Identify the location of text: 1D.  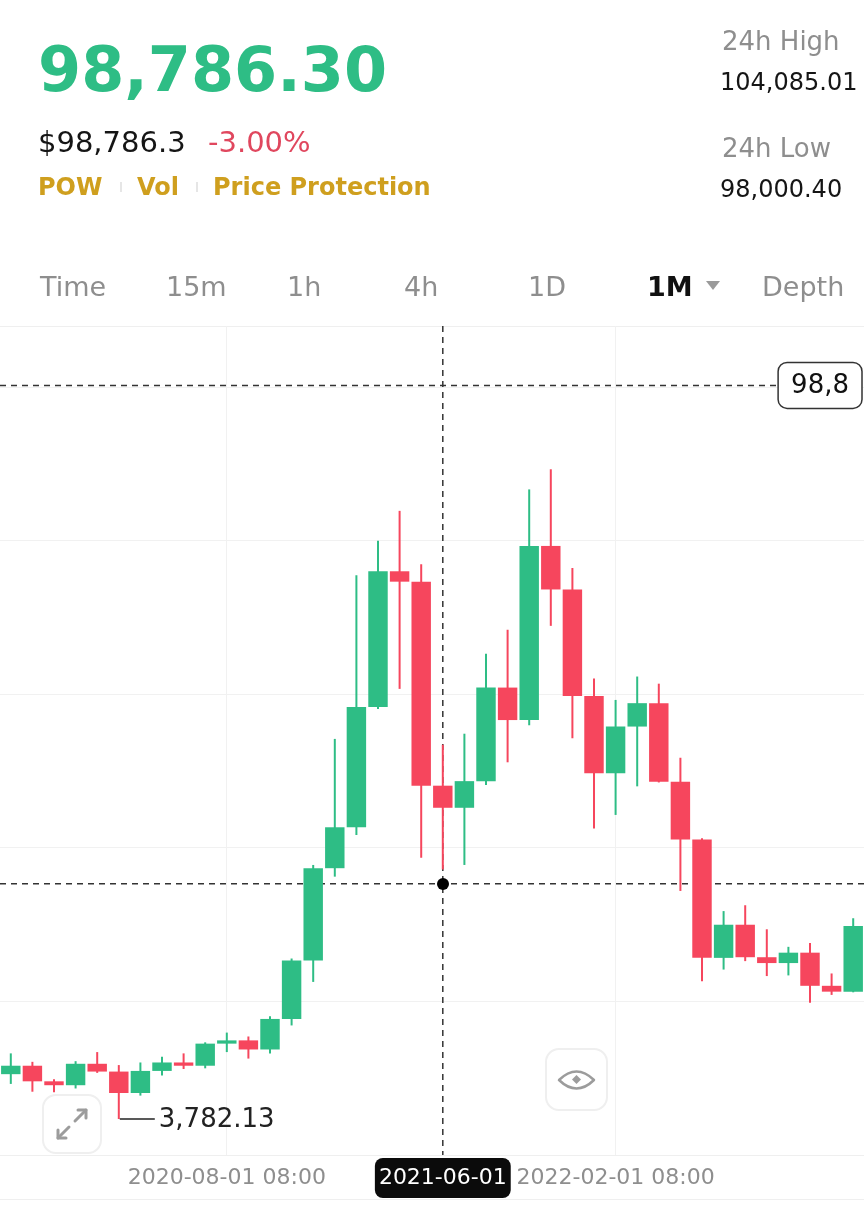
(547, 287).